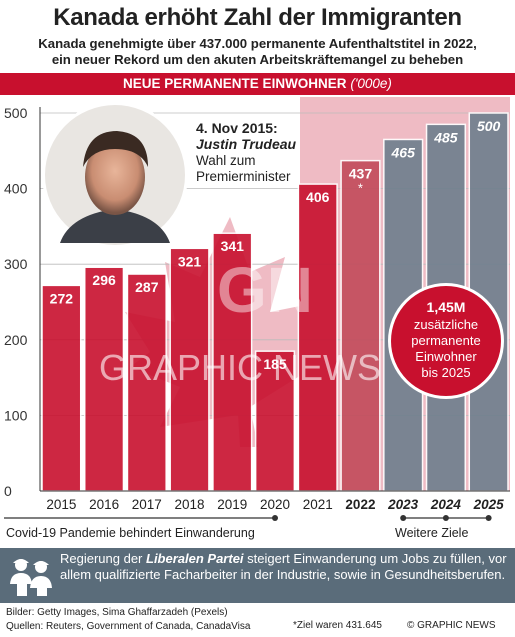  What do you see at coordinates (403, 504) in the screenshot?
I see `x-tick-label-2023: 2023` at bounding box center [403, 504].